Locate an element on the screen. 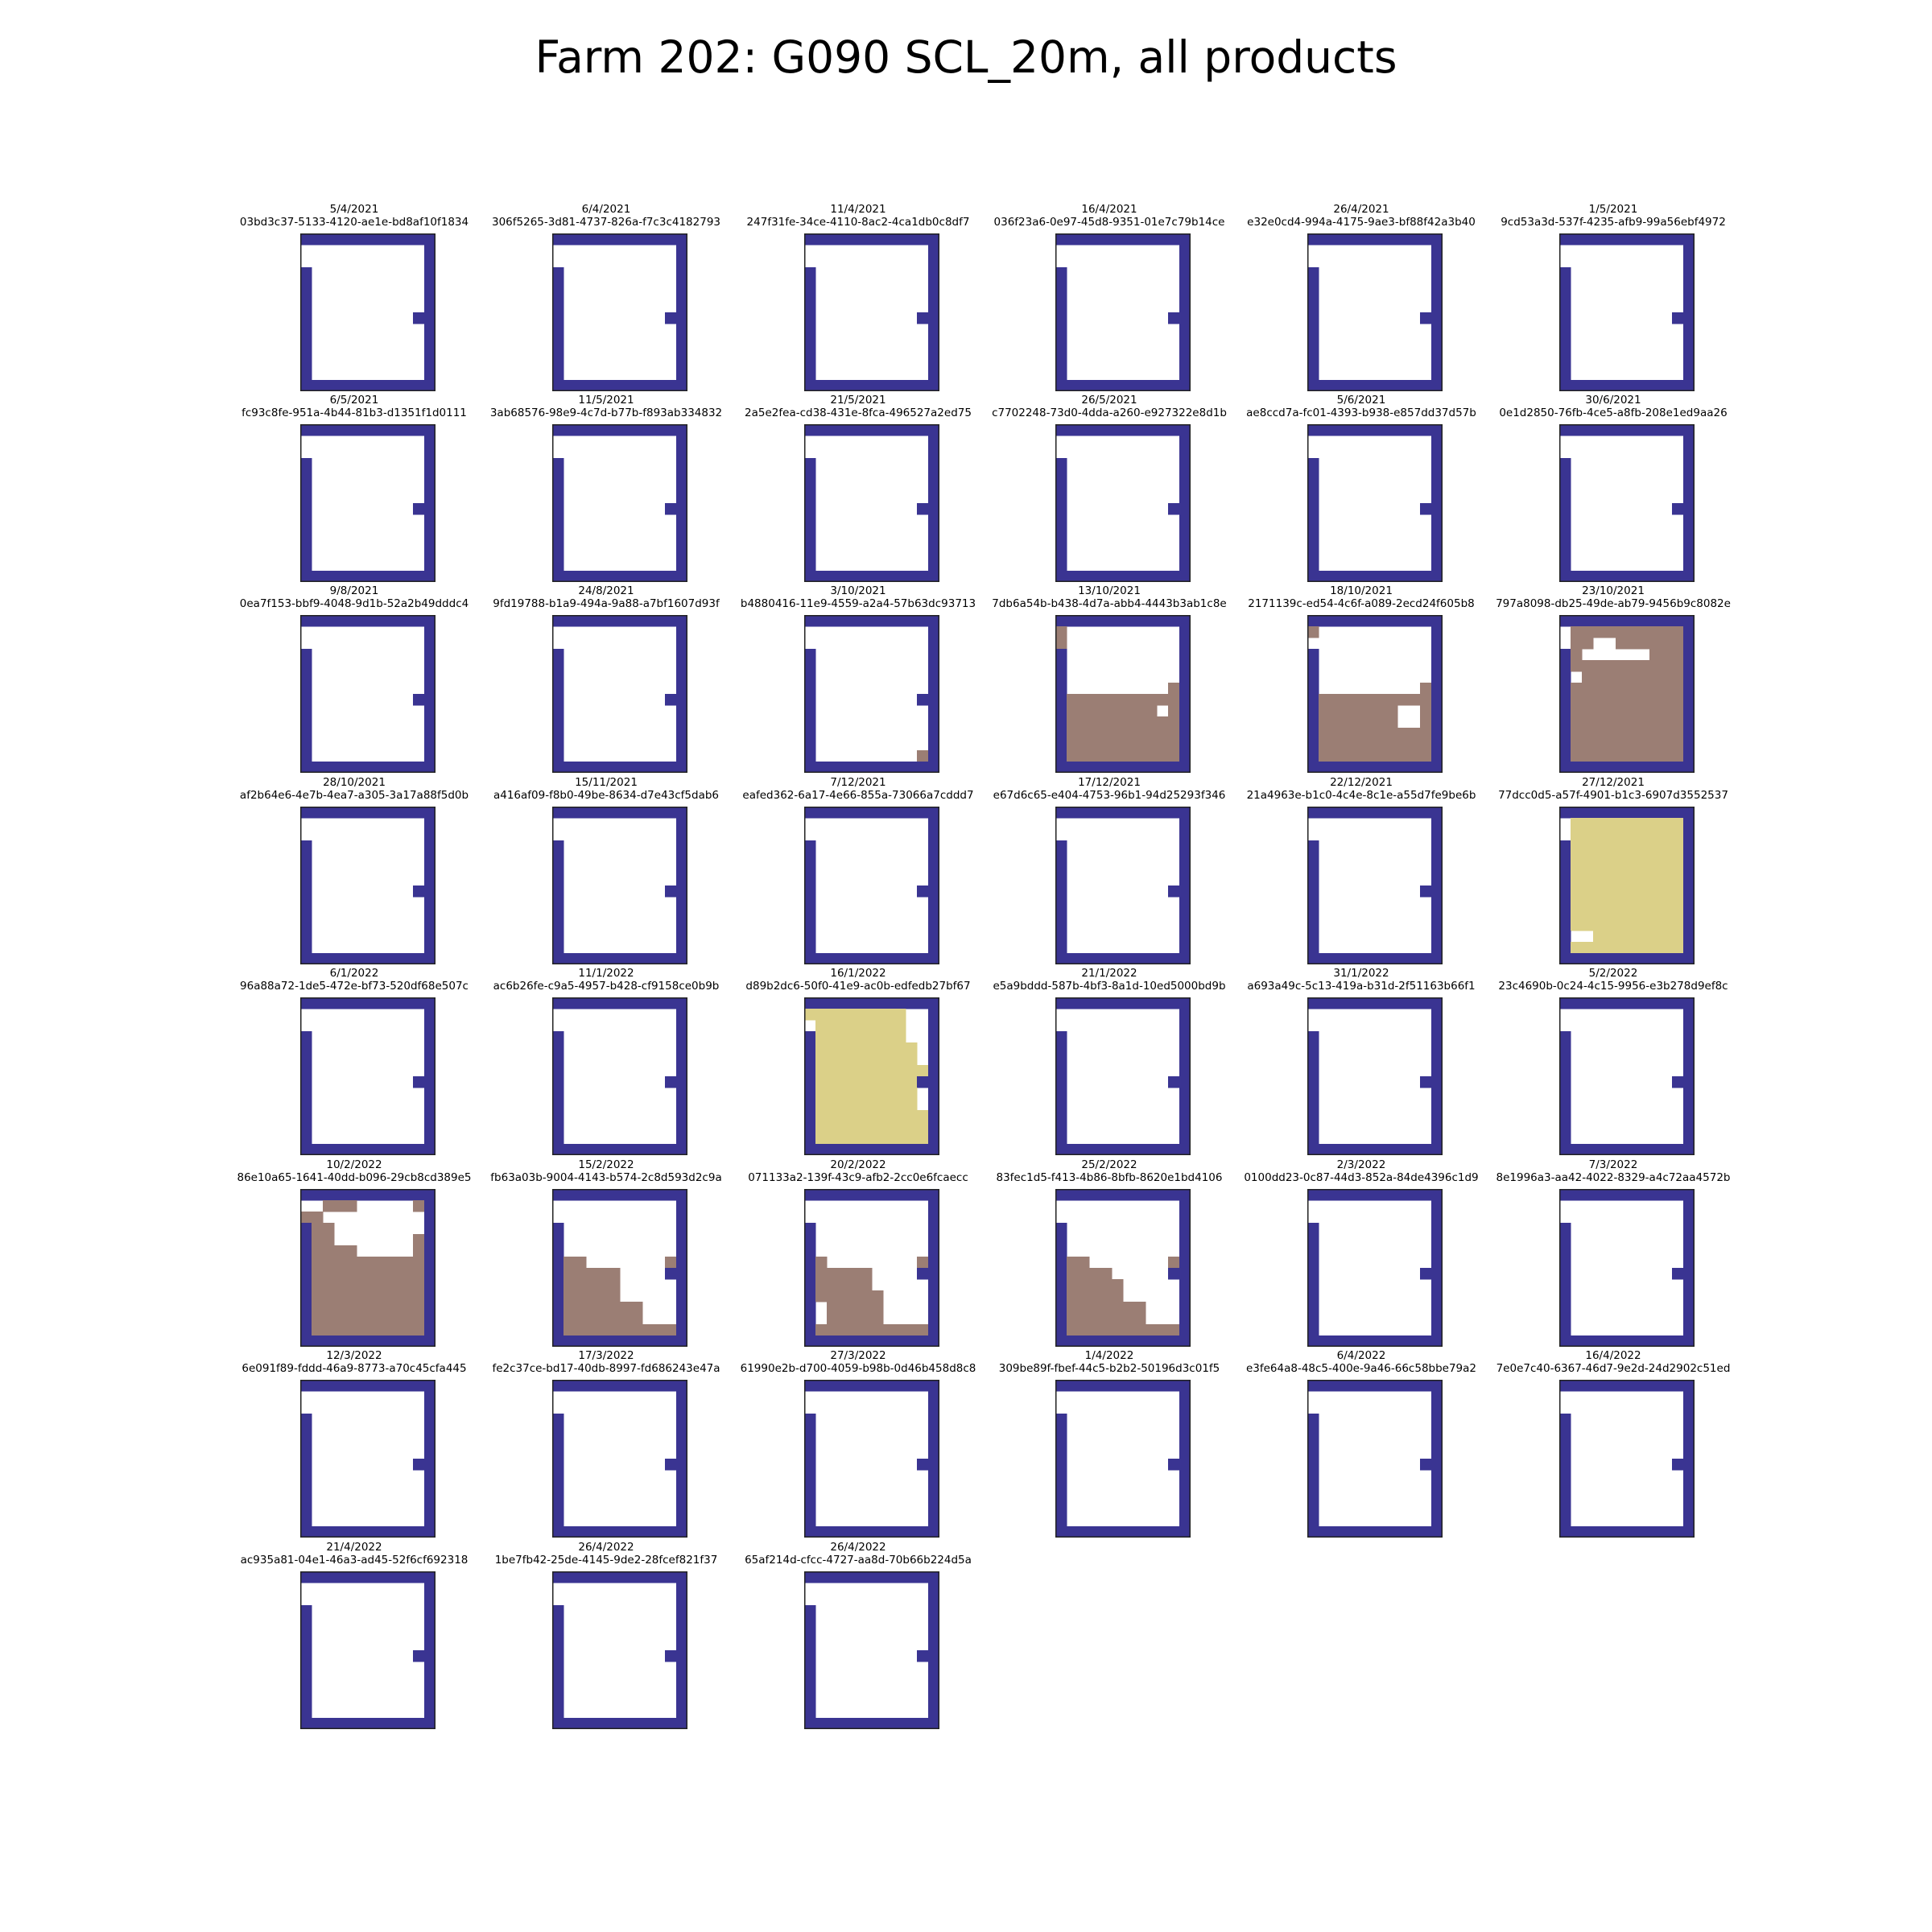 This screenshot has width=1932, height=1932. scl-grid-svg is located at coordinates (1627, 694).